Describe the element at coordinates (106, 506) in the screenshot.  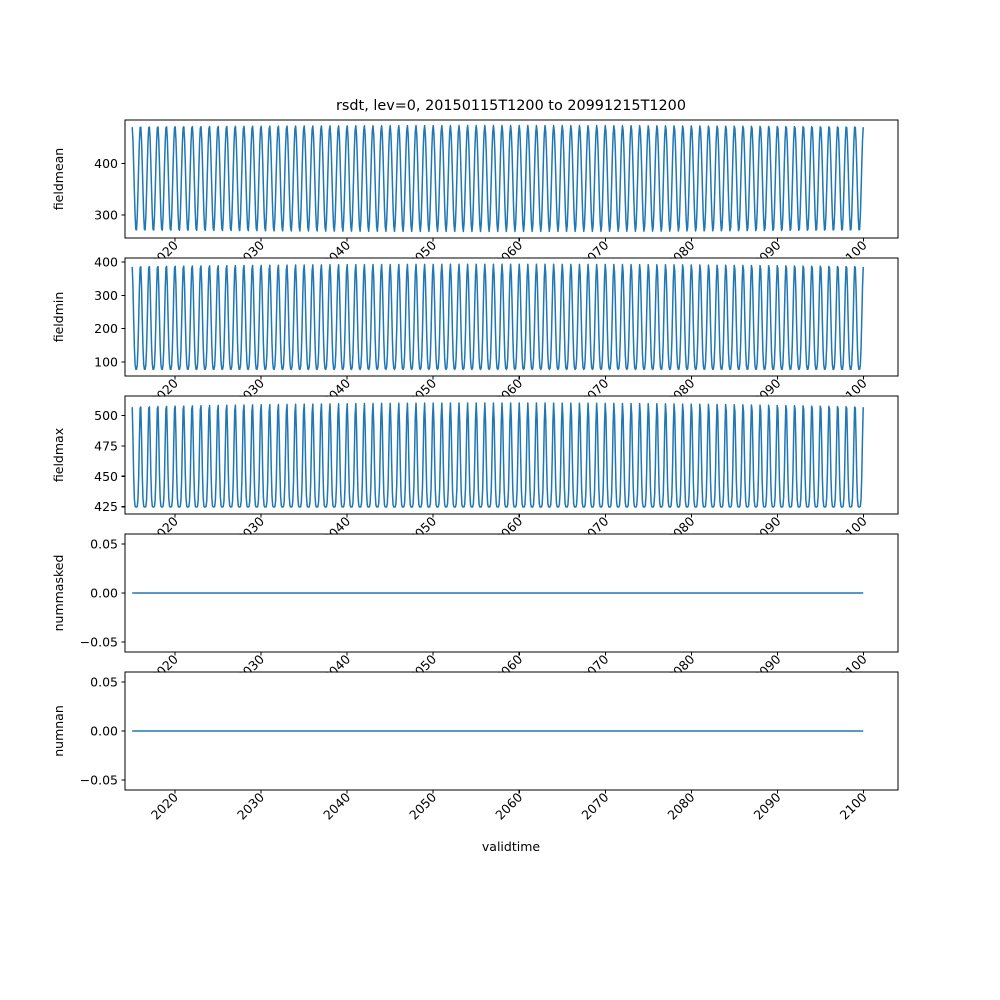
I see `y-tick-label: 425` at that location.